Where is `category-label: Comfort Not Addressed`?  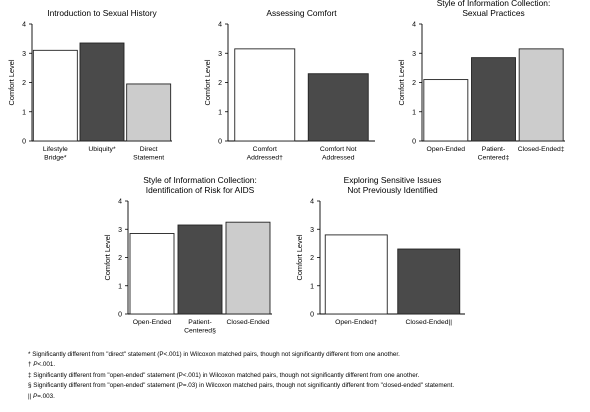 category-label: Comfort Not Addressed is located at coordinates (338, 154).